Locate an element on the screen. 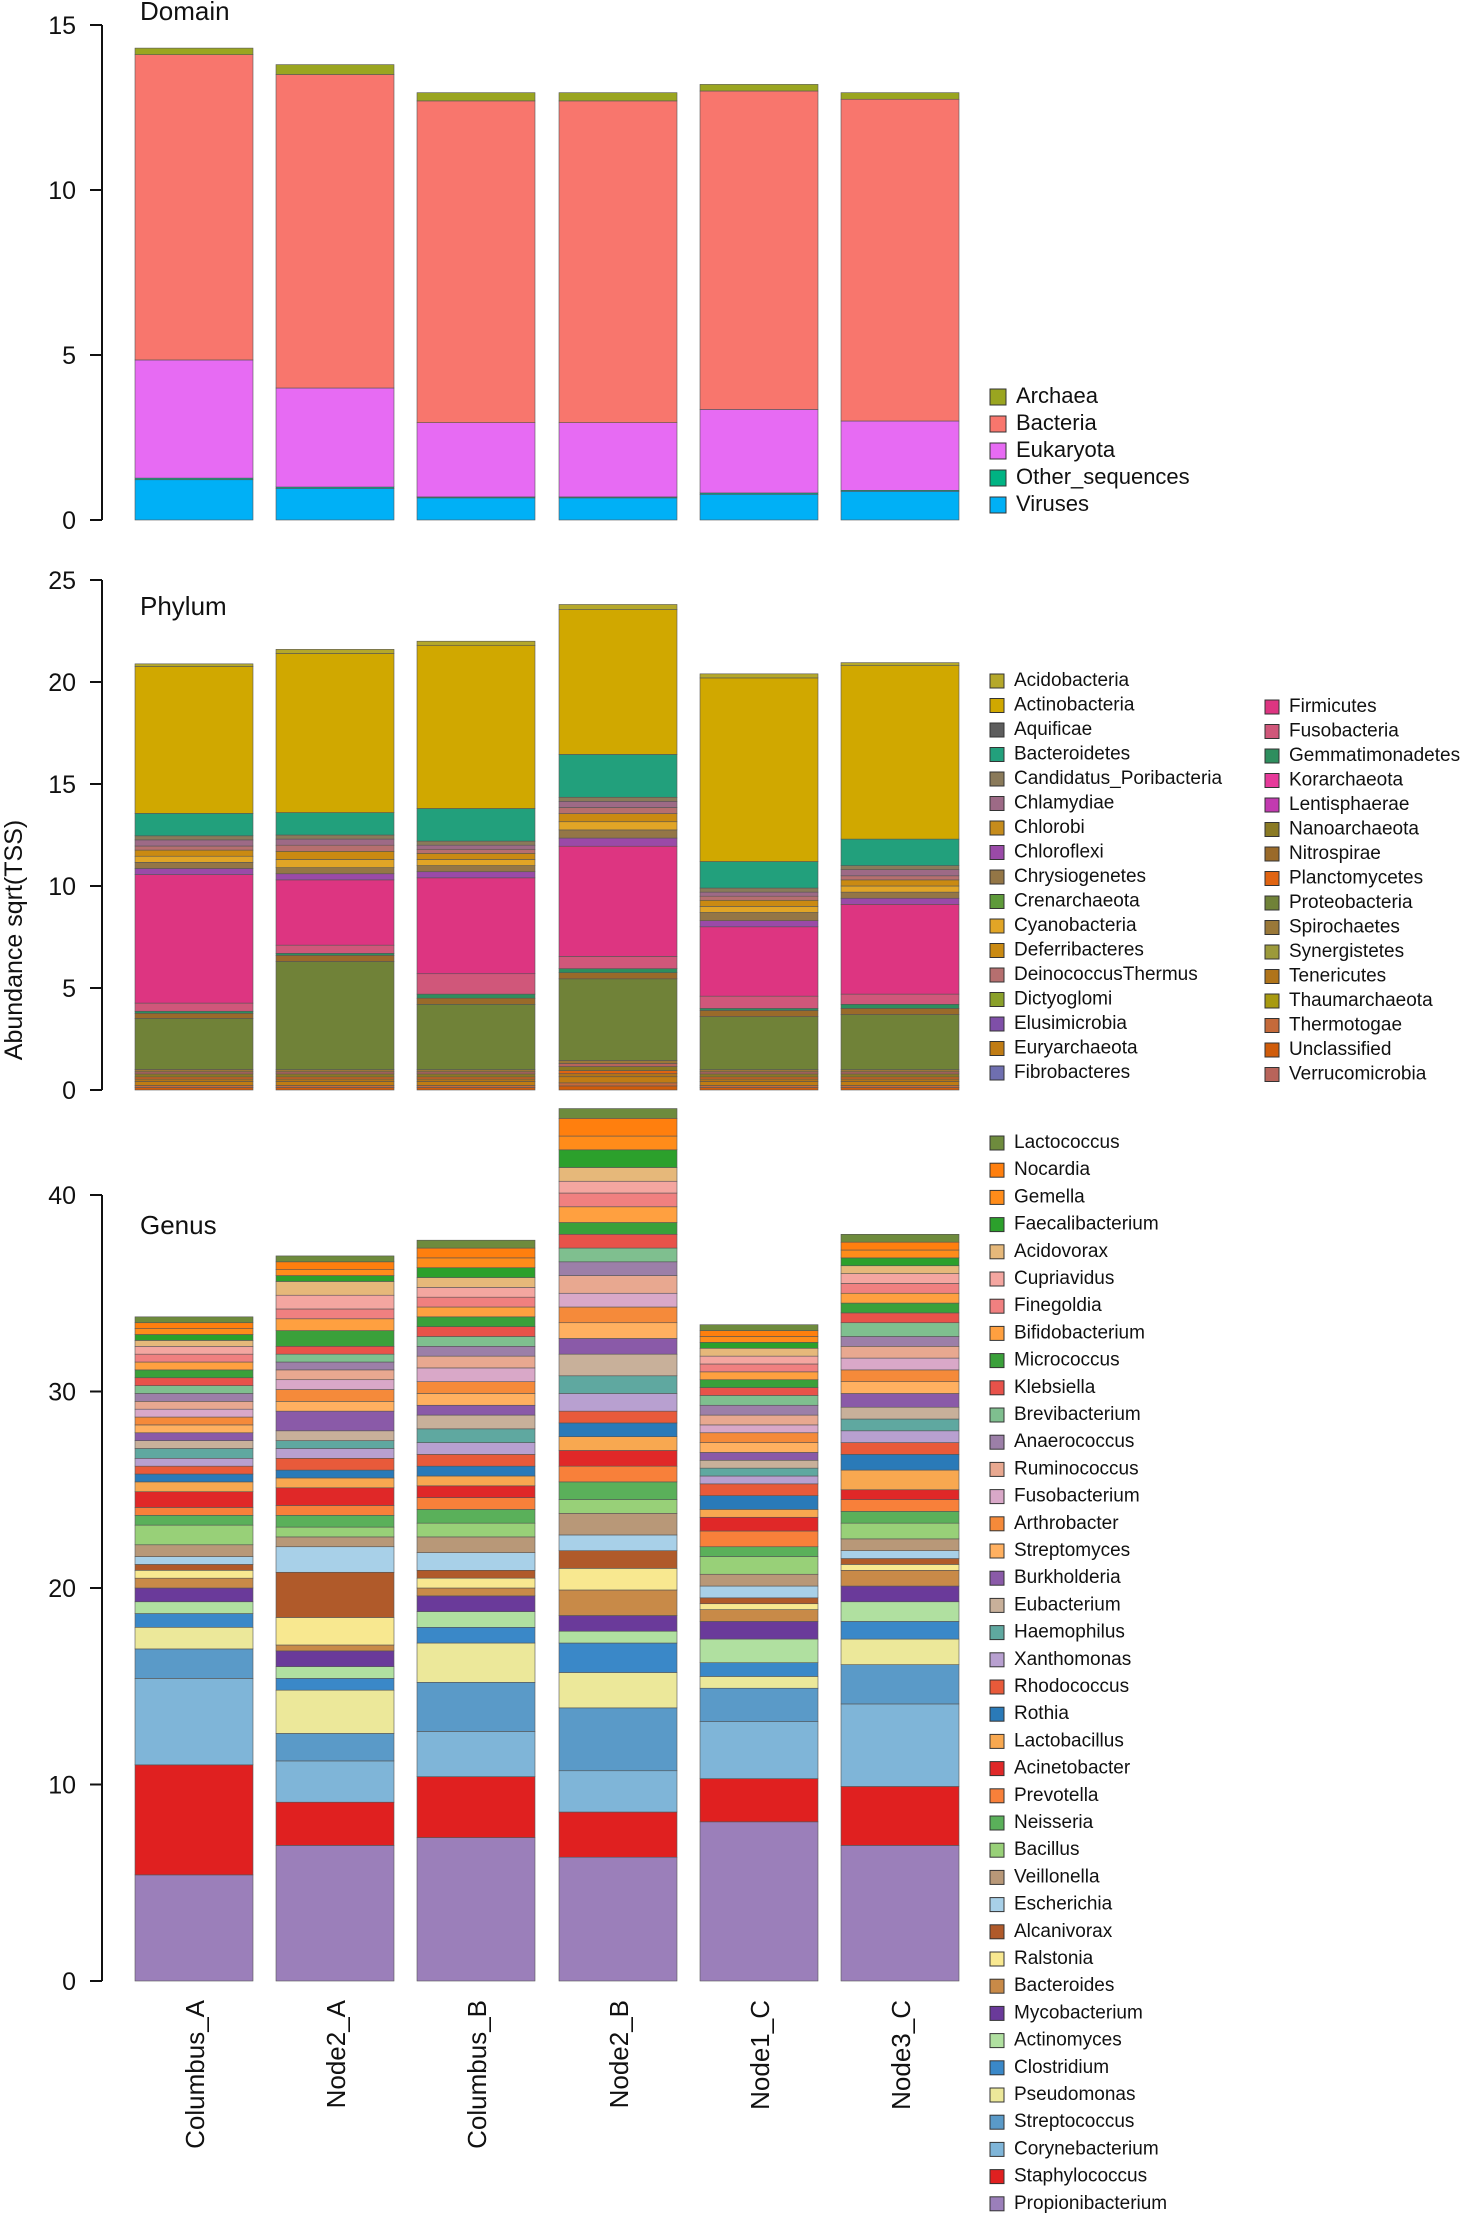 This screenshot has width=1476, height=2224. bar-Columbus_A is located at coordinates (194, 877).